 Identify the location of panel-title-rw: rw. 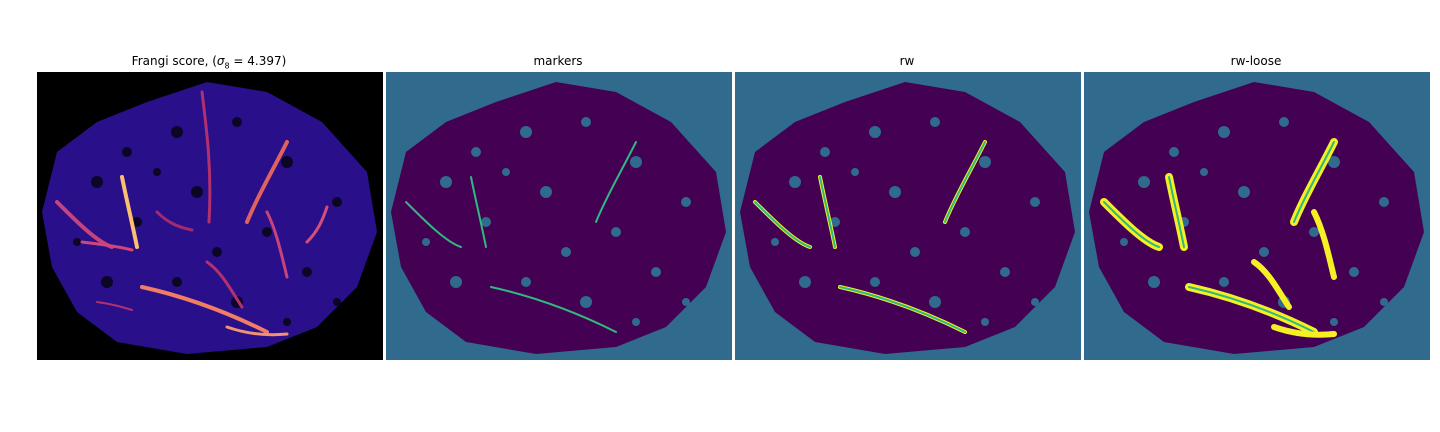
(907, 61).